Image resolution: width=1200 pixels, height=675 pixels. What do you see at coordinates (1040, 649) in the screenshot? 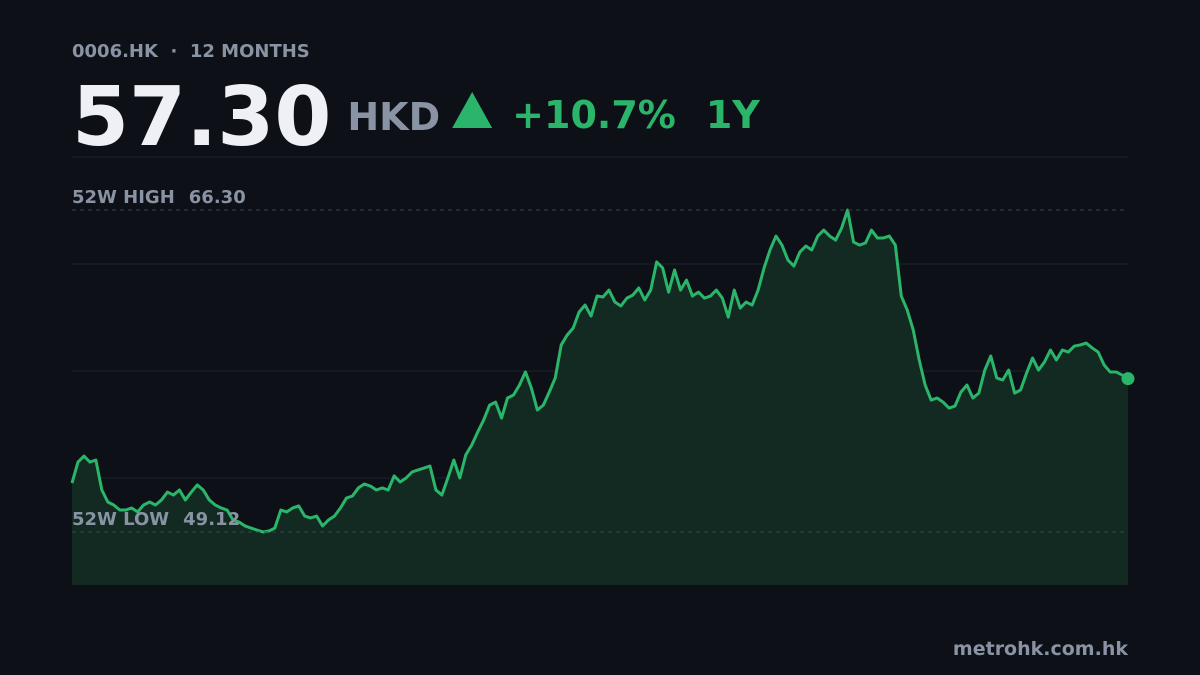
I see `source: metrohk.com.hk` at bounding box center [1040, 649].